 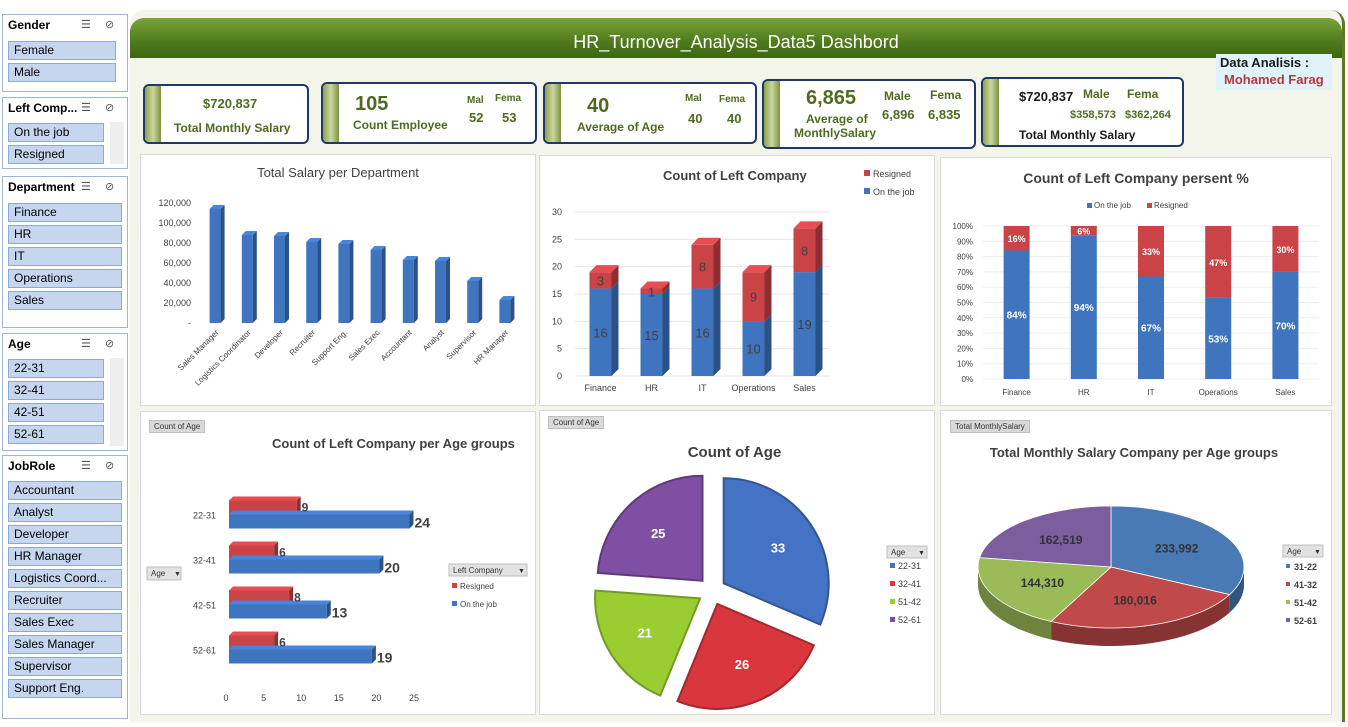 What do you see at coordinates (702, 267) in the screenshot?
I see `data-label: 8` at bounding box center [702, 267].